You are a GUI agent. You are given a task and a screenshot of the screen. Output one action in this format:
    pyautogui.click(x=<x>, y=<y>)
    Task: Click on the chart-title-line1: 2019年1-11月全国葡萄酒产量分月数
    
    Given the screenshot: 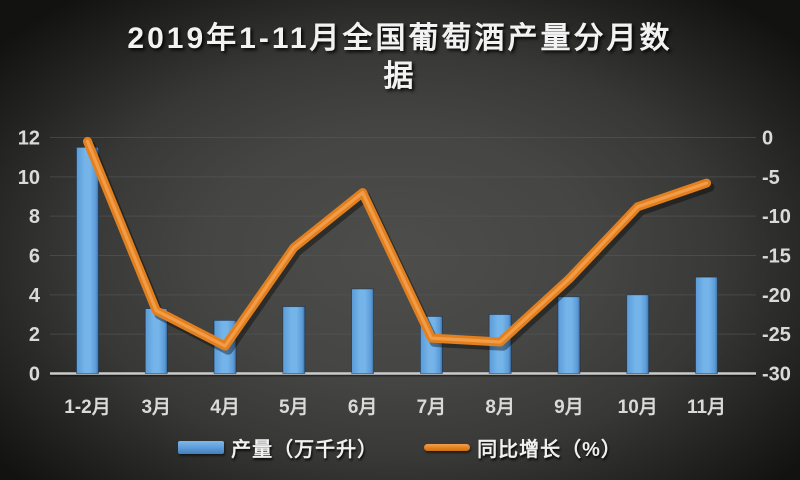 What is the action you would take?
    pyautogui.click(x=400, y=38)
    